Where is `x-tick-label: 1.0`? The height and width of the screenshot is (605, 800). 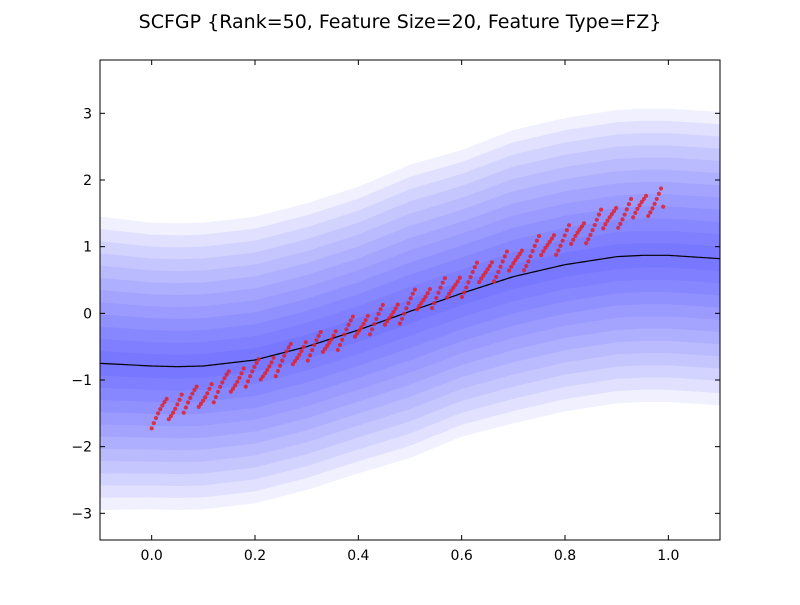 x-tick-label: 1.0 is located at coordinates (668, 556).